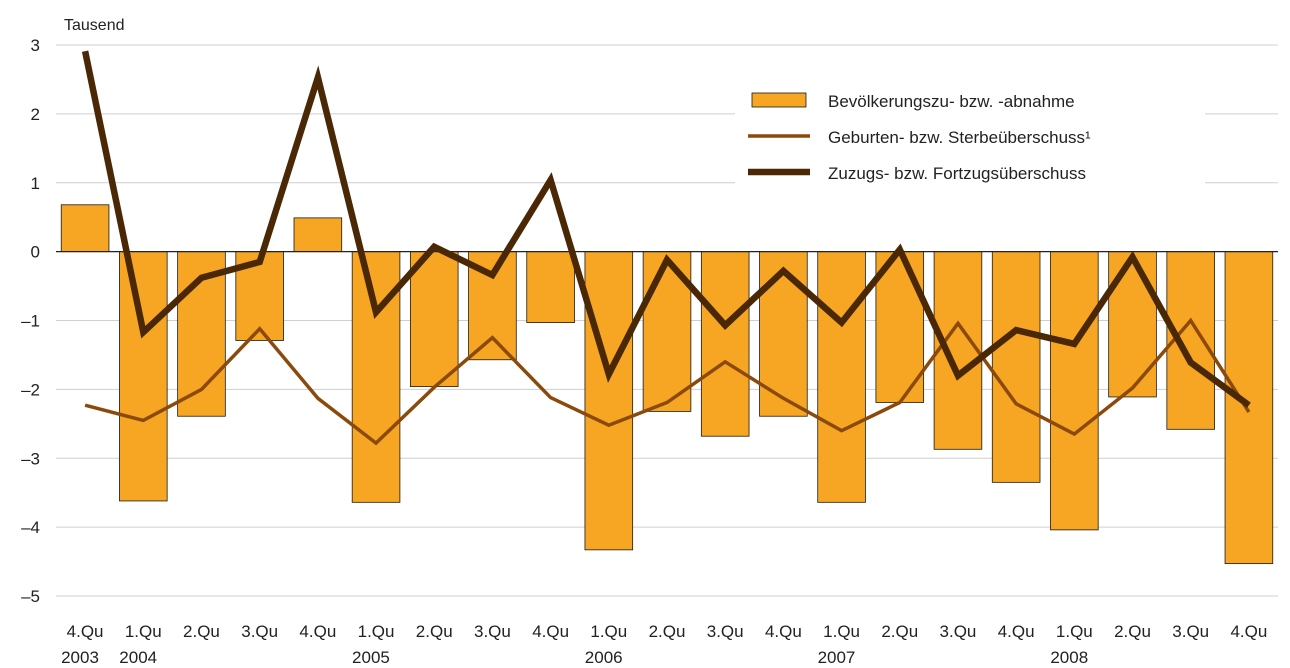  I want to click on y-axis-unit-label: Tausend, so click(94, 25).